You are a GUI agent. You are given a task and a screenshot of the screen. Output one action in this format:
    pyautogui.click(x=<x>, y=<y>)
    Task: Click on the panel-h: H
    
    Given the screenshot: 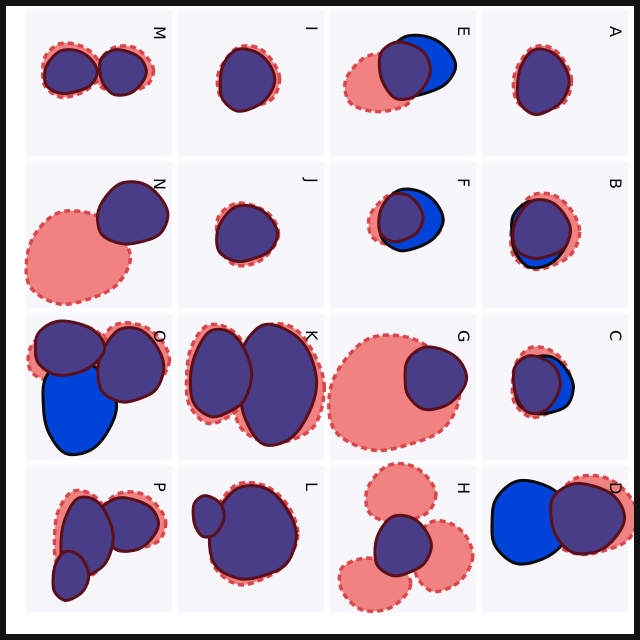 What is the action you would take?
    pyautogui.click(x=403, y=537)
    